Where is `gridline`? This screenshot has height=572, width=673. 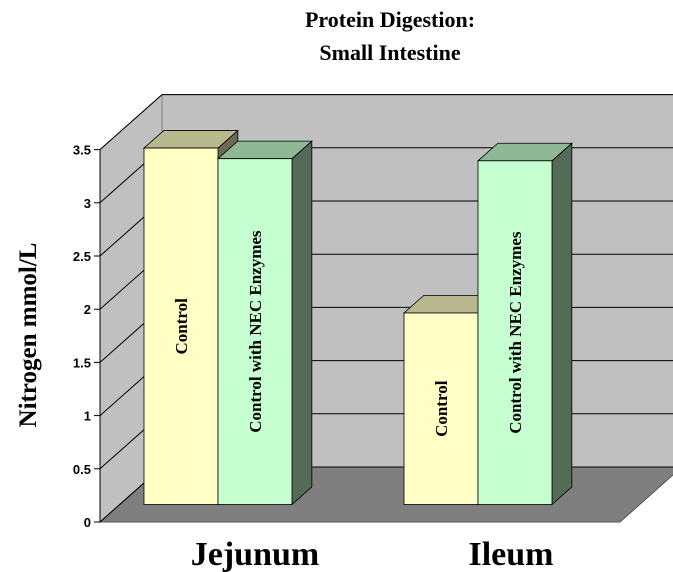
gridline is located at coordinates (386, 122).